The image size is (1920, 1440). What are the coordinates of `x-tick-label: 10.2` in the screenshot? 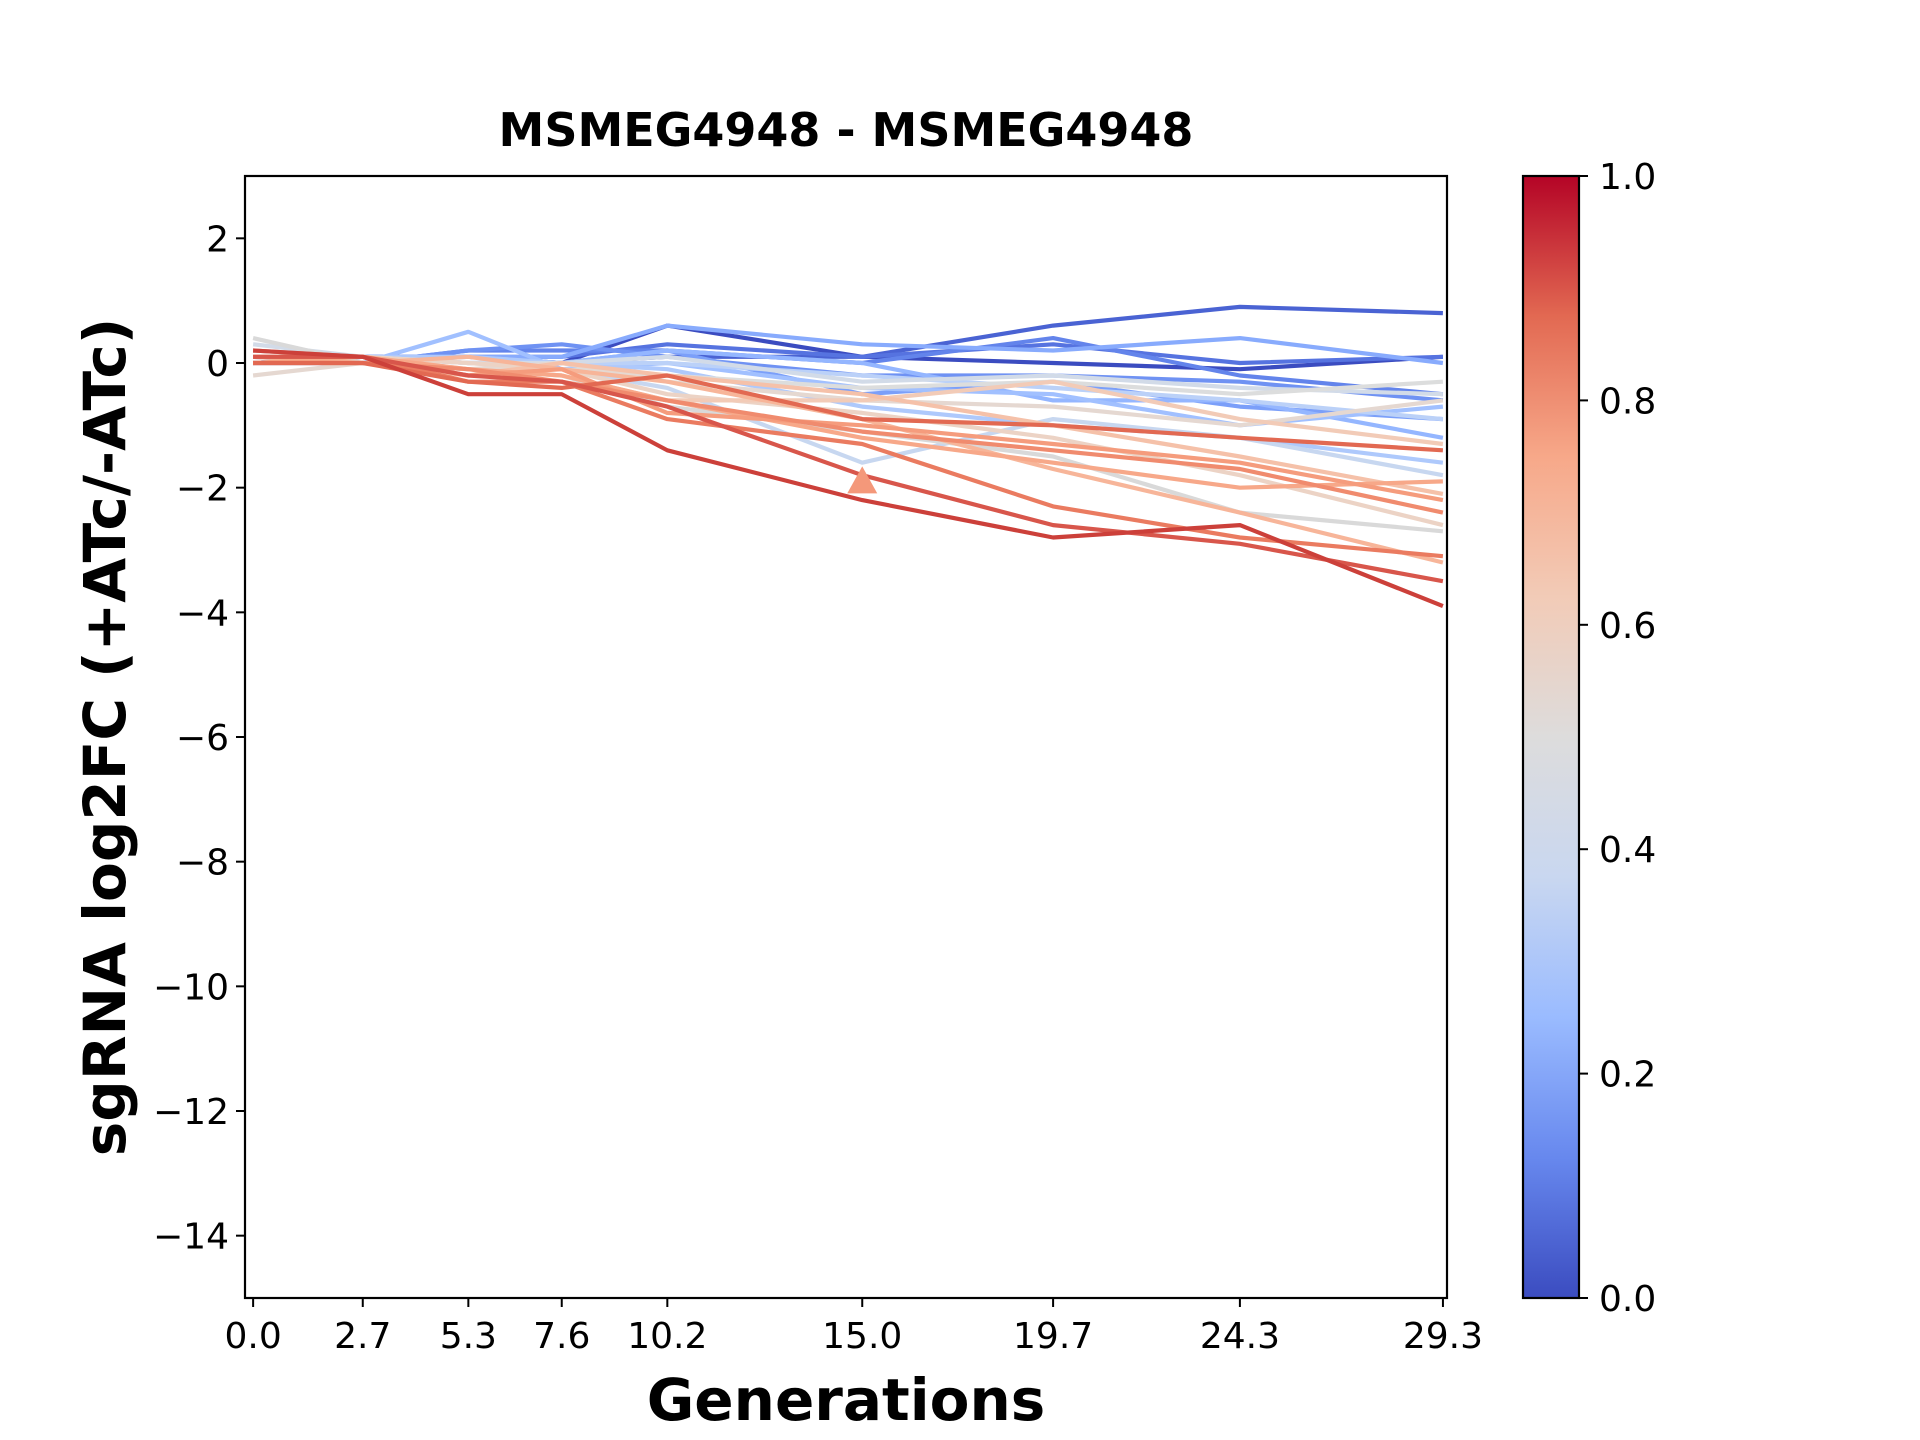 It's located at (667, 1336).